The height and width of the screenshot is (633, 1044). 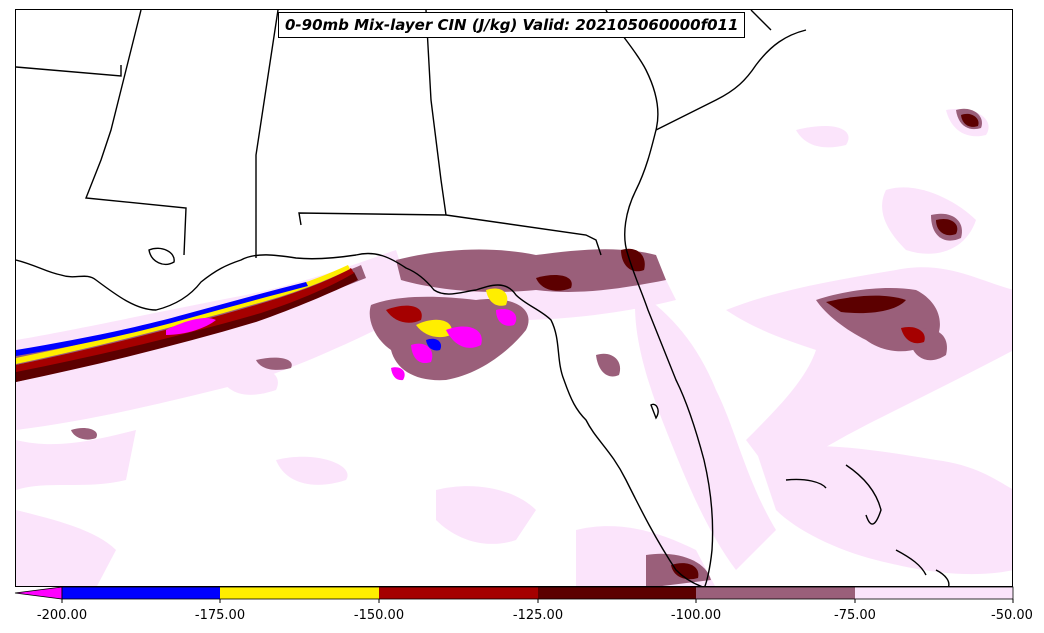 What do you see at coordinates (731, 80) in the screenshot?
I see `southeast-coast-north` at bounding box center [731, 80].